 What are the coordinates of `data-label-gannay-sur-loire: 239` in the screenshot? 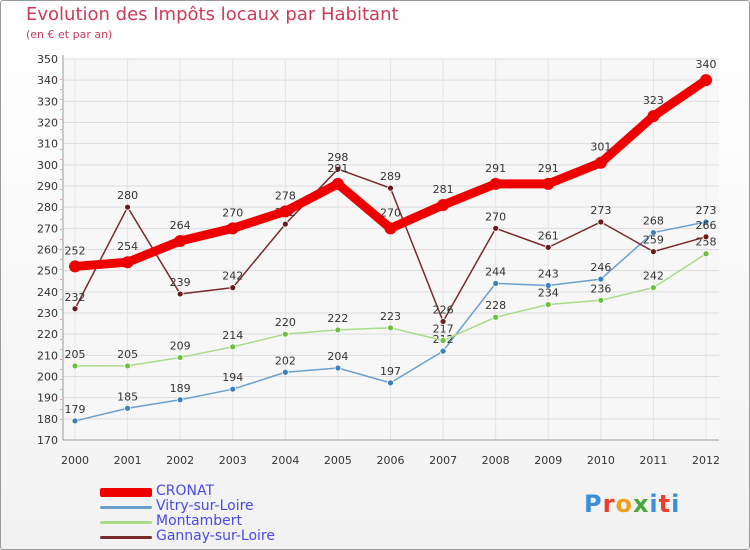 It's located at (180, 282).